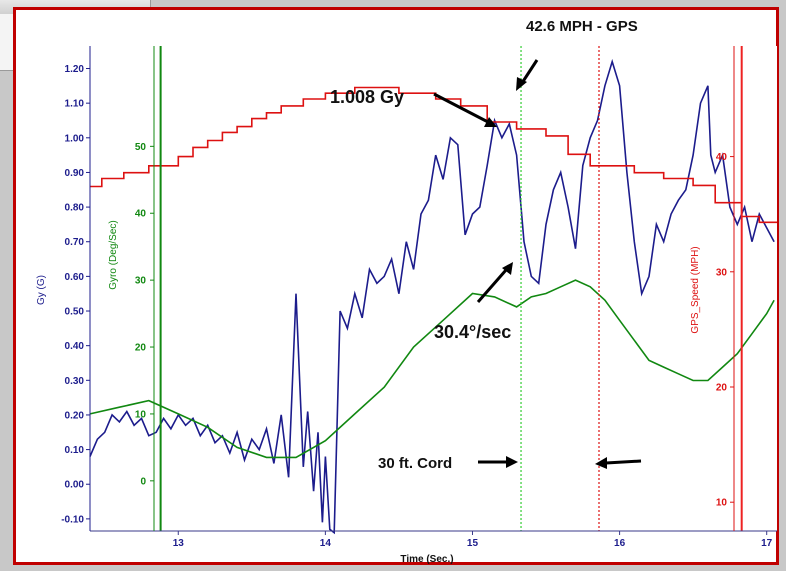 The width and height of the screenshot is (786, 571). Describe the element at coordinates (601, 463) in the screenshot. I see `annotation-cord-right-arrowhead` at that location.